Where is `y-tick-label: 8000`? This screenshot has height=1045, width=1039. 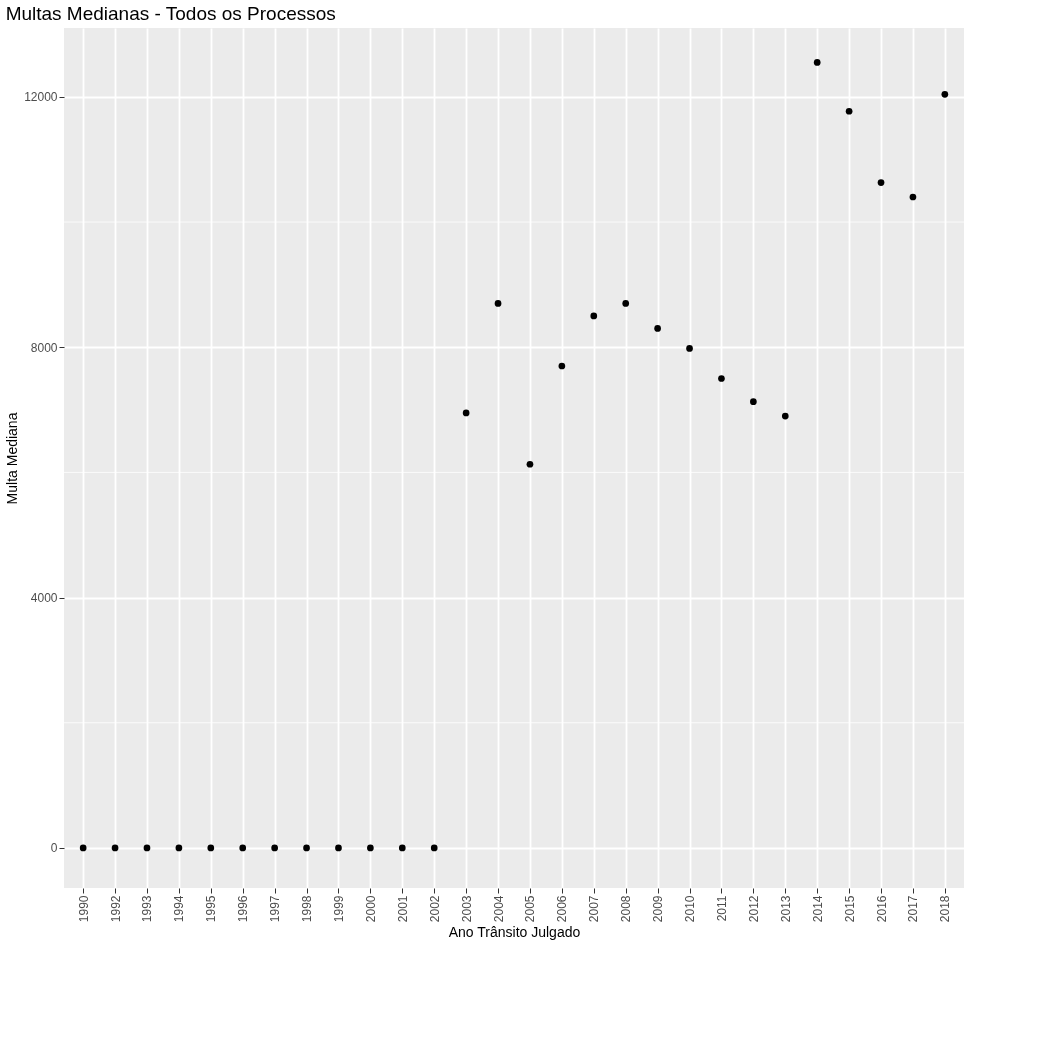 y-tick-label: 8000 is located at coordinates (44, 347).